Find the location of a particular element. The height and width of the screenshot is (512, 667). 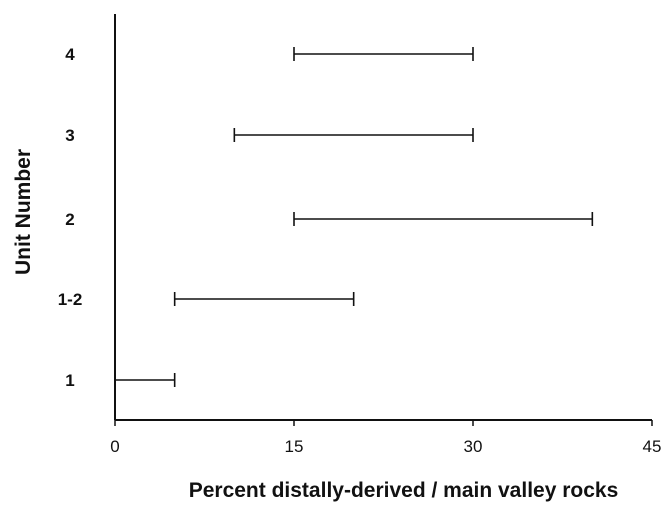

y-tick-label: 1 is located at coordinates (69, 380).